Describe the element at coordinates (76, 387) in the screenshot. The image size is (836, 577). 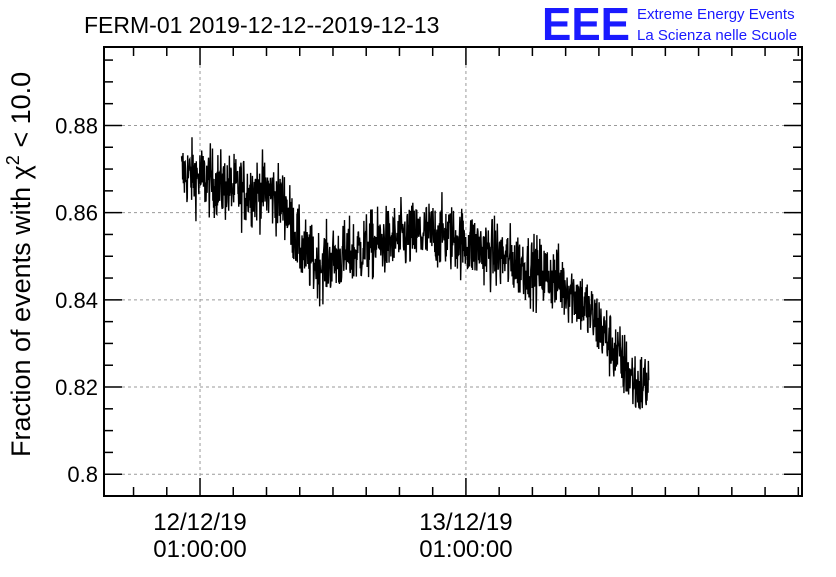
I see `y-tick-label: 0.82` at that location.